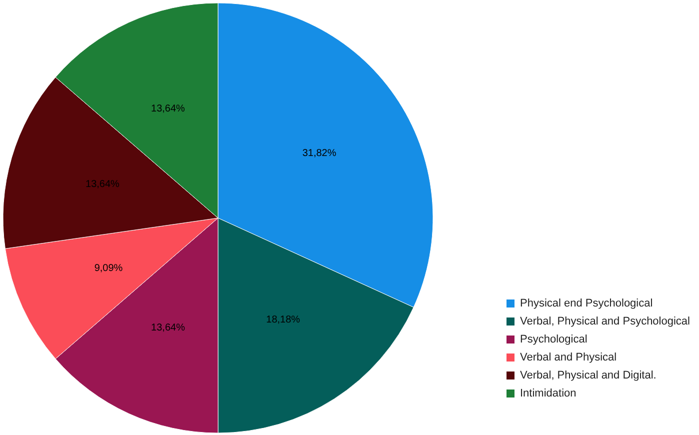  What do you see at coordinates (548, 394) in the screenshot?
I see `legend-label: Intimidation` at bounding box center [548, 394].